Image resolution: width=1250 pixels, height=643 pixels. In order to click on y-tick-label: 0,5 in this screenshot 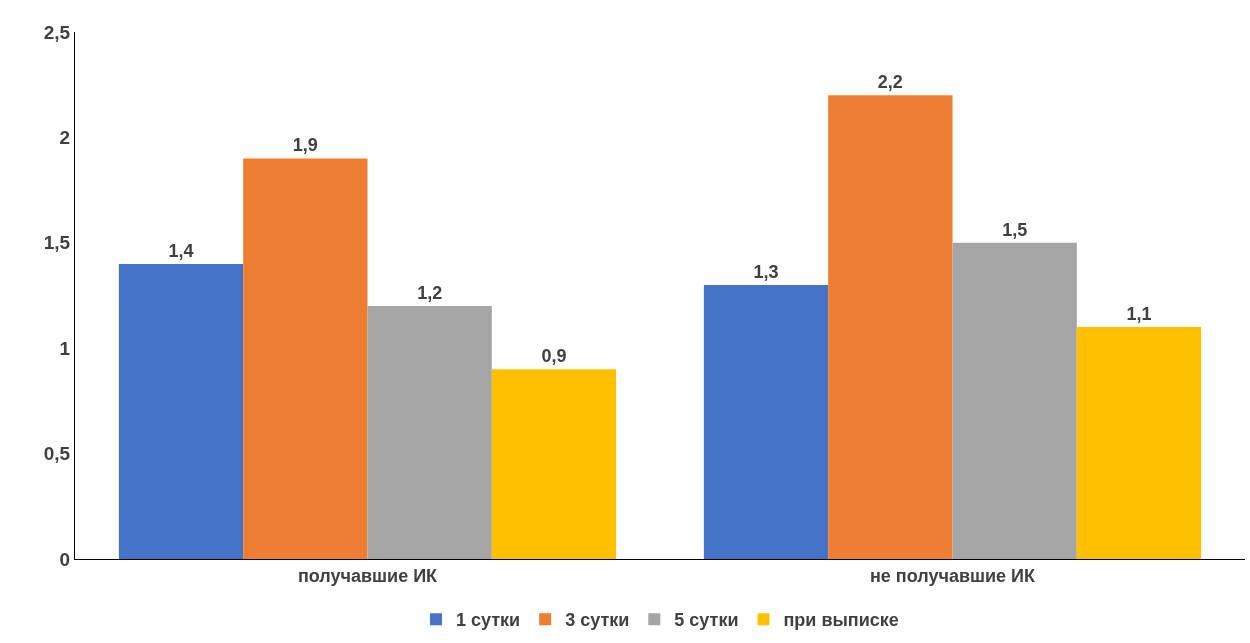, I will do `click(57, 454)`.